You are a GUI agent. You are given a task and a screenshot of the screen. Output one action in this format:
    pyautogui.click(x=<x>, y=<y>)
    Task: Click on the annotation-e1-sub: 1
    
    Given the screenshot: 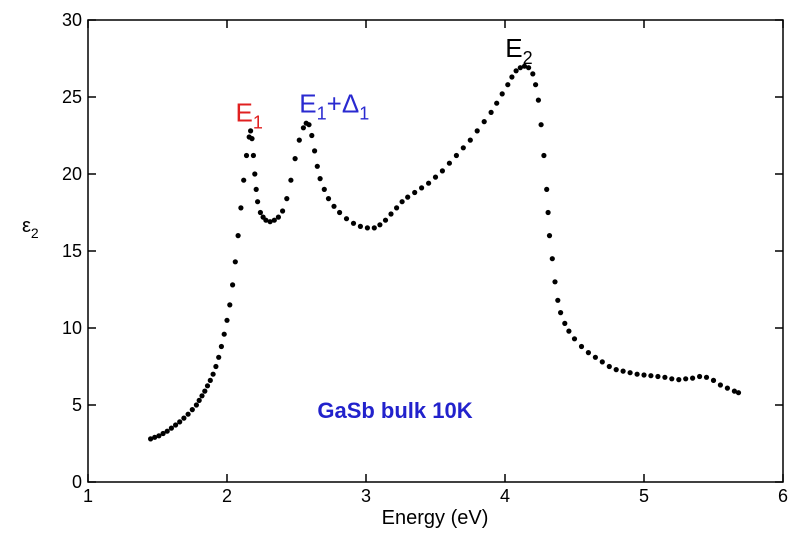 What is the action you would take?
    pyautogui.click(x=258, y=123)
    